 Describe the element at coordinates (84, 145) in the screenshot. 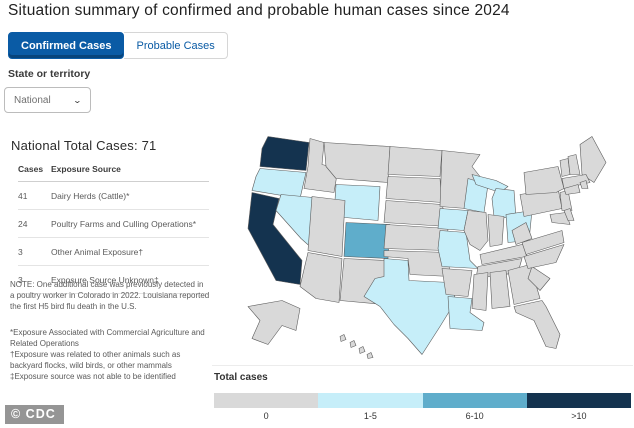

I see `national-total-cases-title: National Total Cases: 71` at that location.